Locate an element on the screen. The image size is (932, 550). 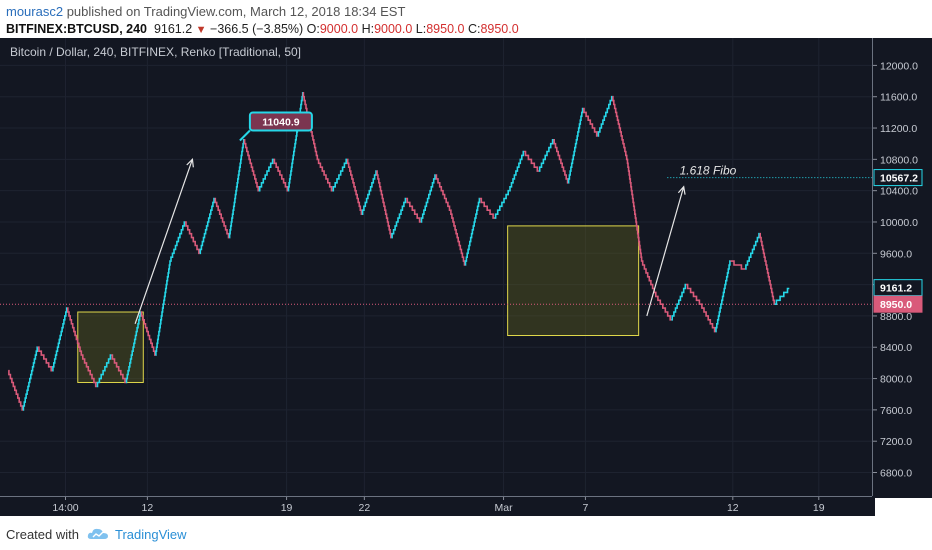
footer: Created with TradingView is located at coordinates (96, 534).